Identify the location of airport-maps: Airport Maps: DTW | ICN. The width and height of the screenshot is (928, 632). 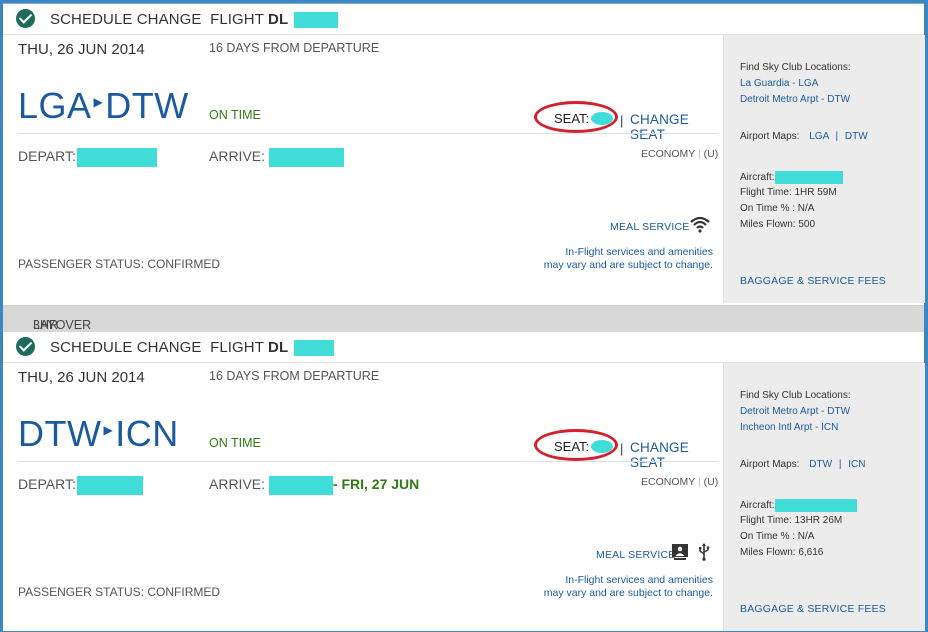
(803, 464).